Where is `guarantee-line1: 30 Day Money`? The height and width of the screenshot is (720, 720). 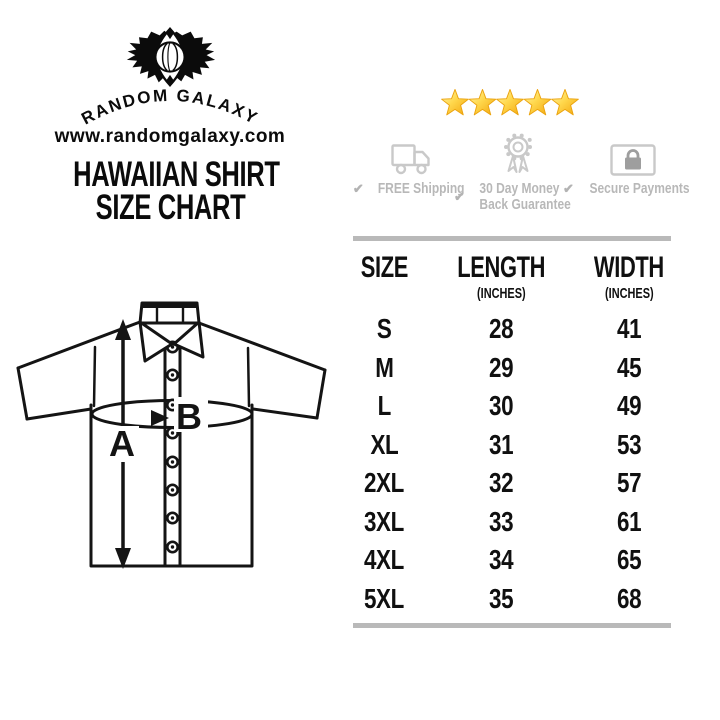 guarantee-line1: 30 Day Money is located at coordinates (519, 188).